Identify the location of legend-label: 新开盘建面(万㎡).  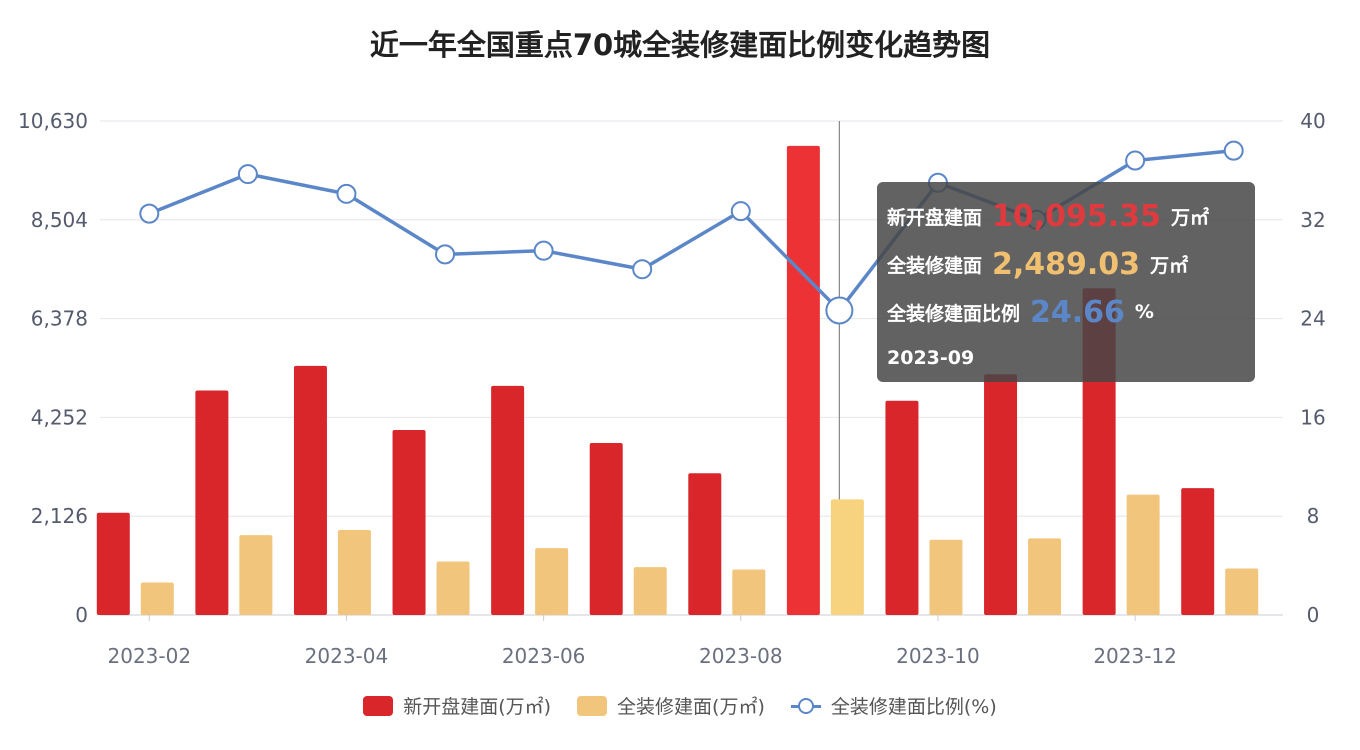
(477, 707).